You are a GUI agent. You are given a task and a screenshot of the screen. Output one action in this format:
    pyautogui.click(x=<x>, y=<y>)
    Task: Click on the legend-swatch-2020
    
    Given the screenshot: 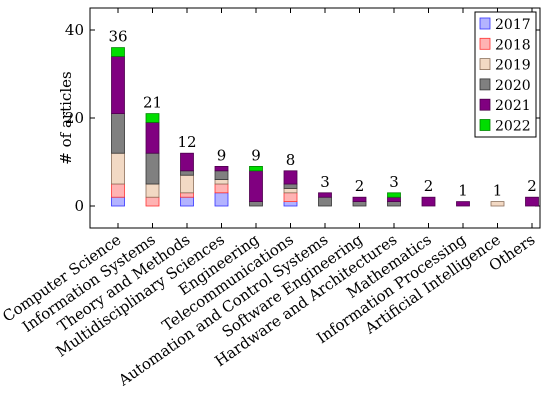 What is the action you would take?
    pyautogui.click(x=485, y=84)
    